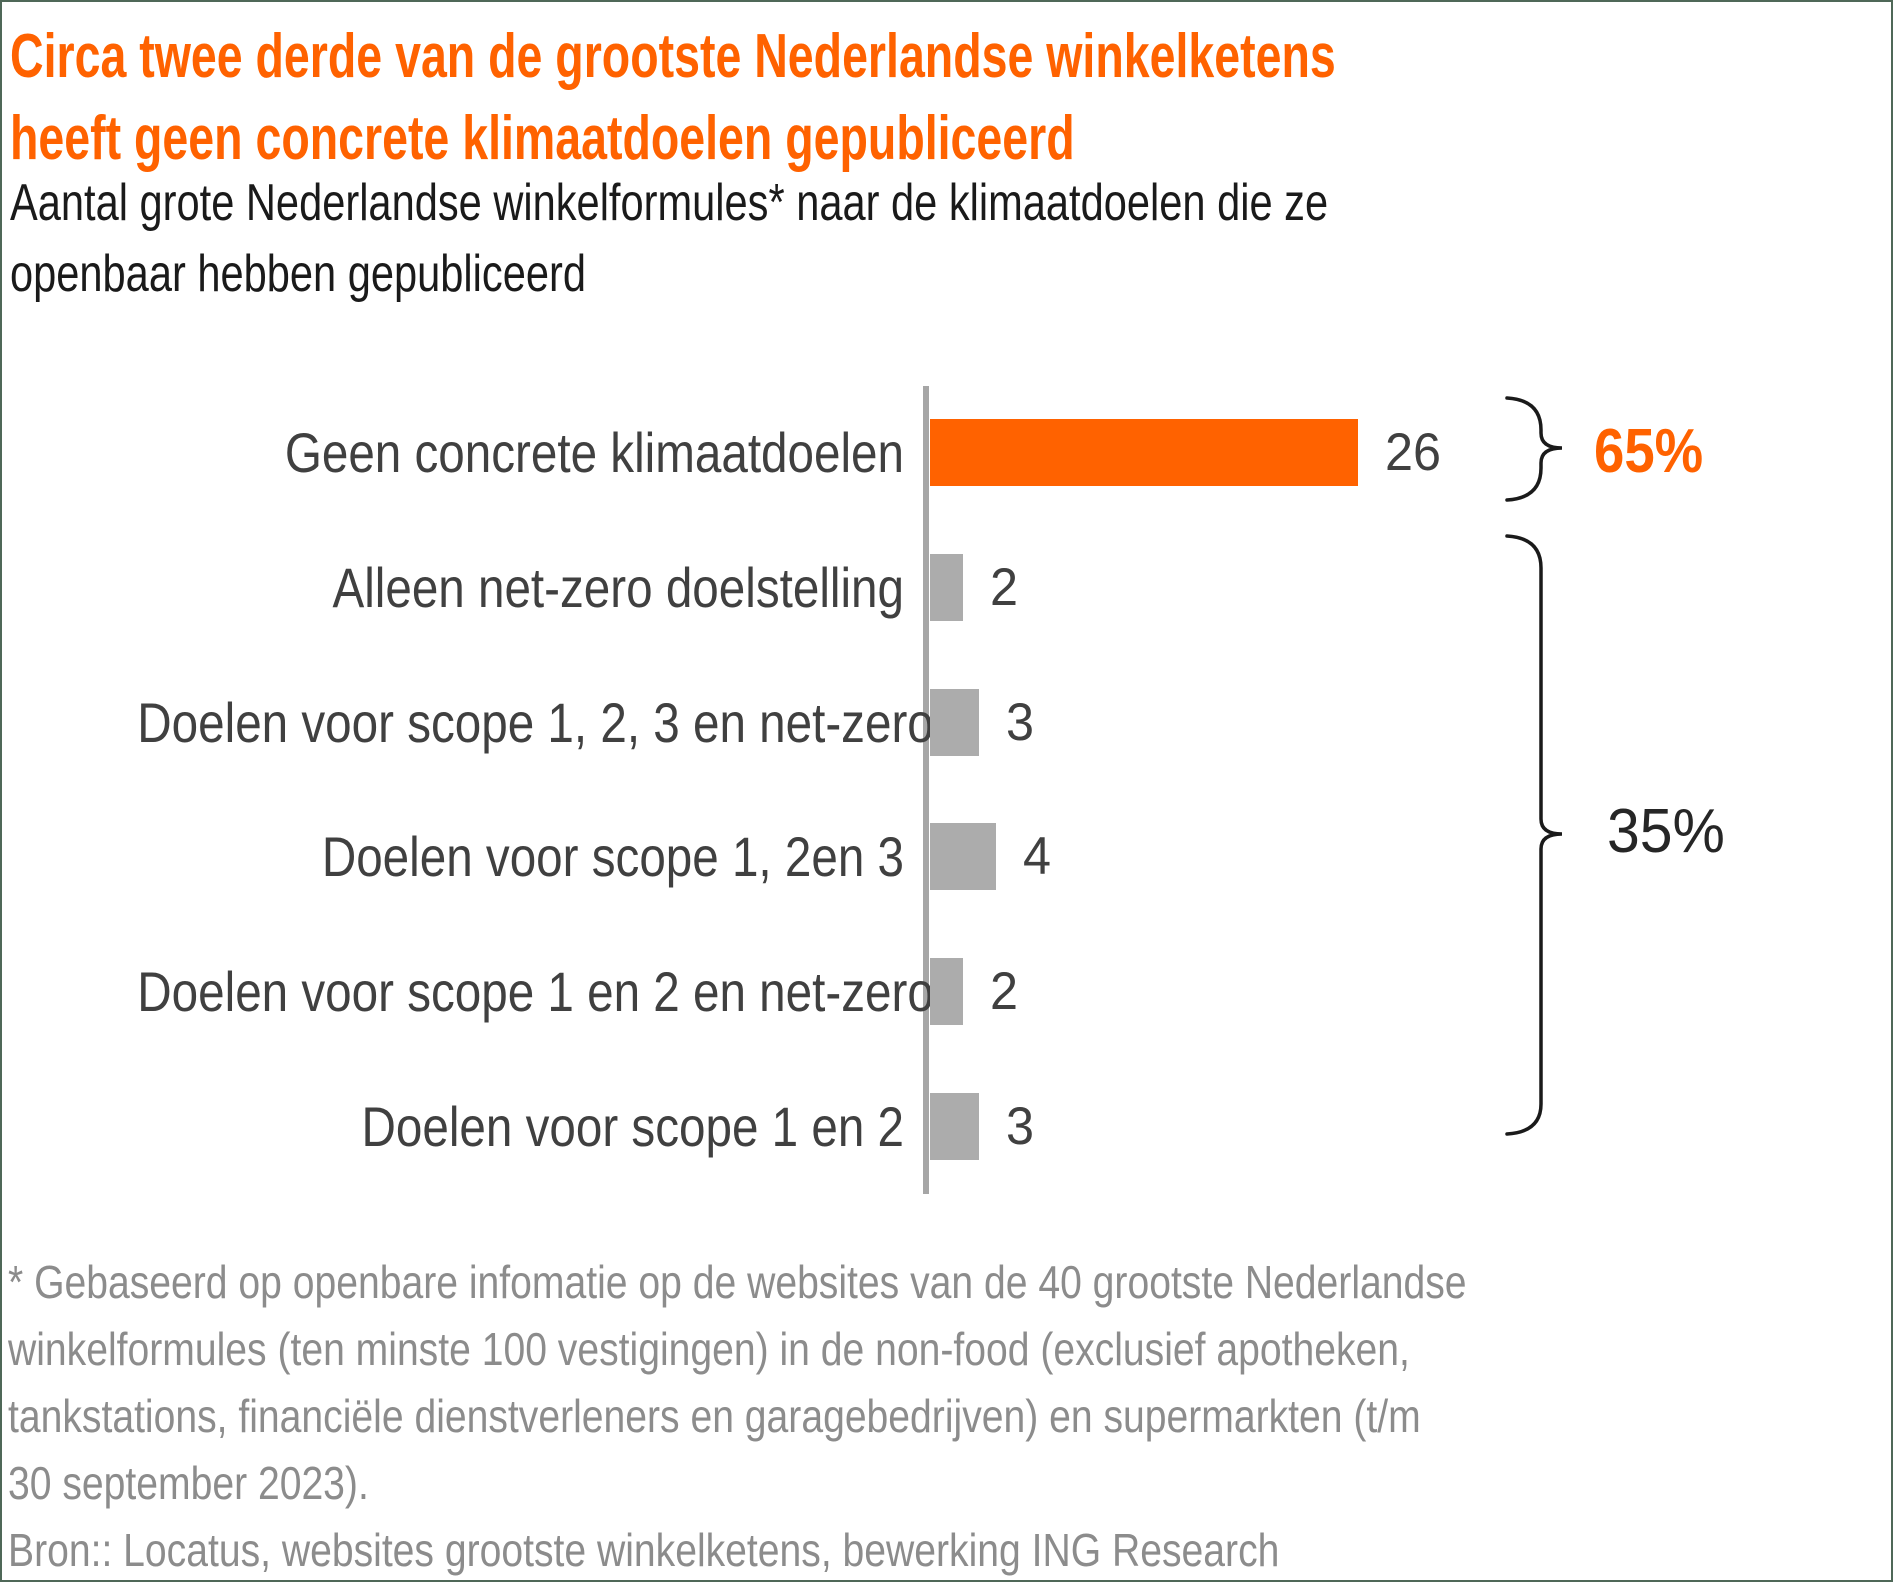  I want to click on y-axis-line, so click(926, 790).